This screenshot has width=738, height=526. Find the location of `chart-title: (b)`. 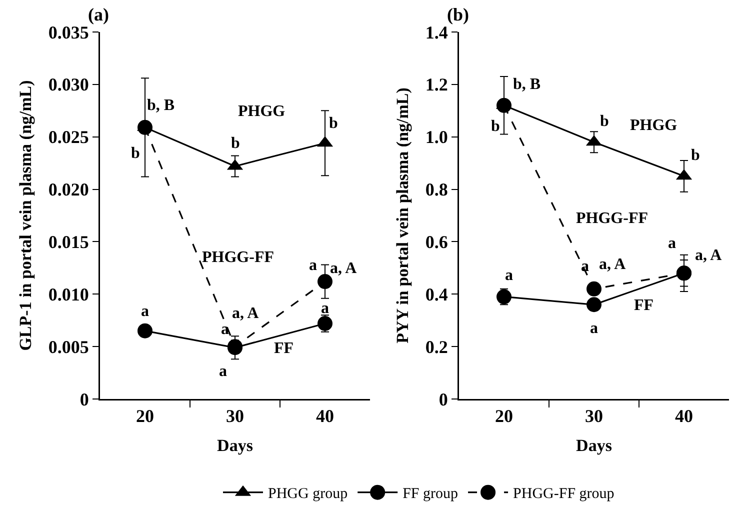

chart-title: (b) is located at coordinates (458, 14).